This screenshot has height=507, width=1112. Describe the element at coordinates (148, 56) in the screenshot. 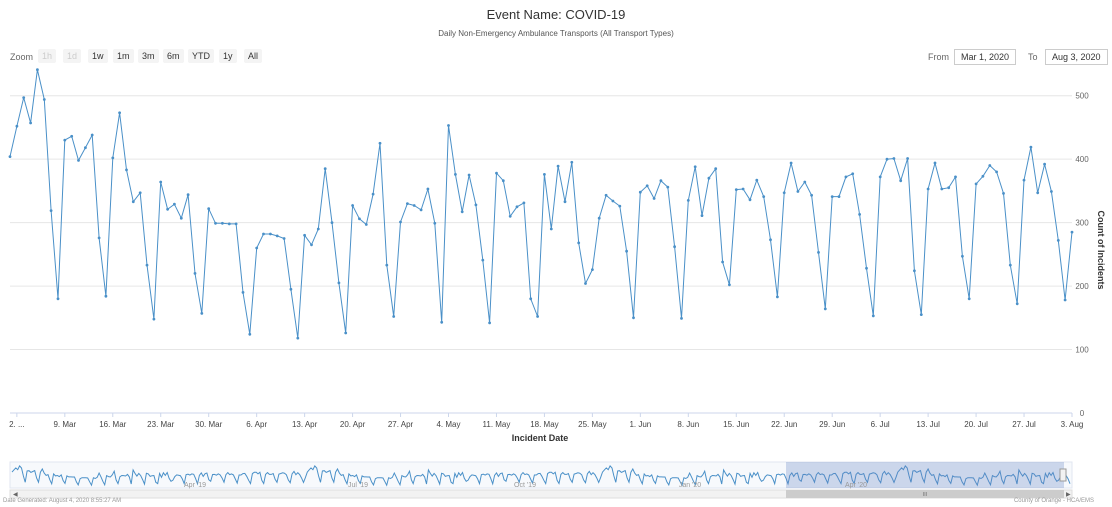

I see `zoom-button-3m: 3m` at that location.